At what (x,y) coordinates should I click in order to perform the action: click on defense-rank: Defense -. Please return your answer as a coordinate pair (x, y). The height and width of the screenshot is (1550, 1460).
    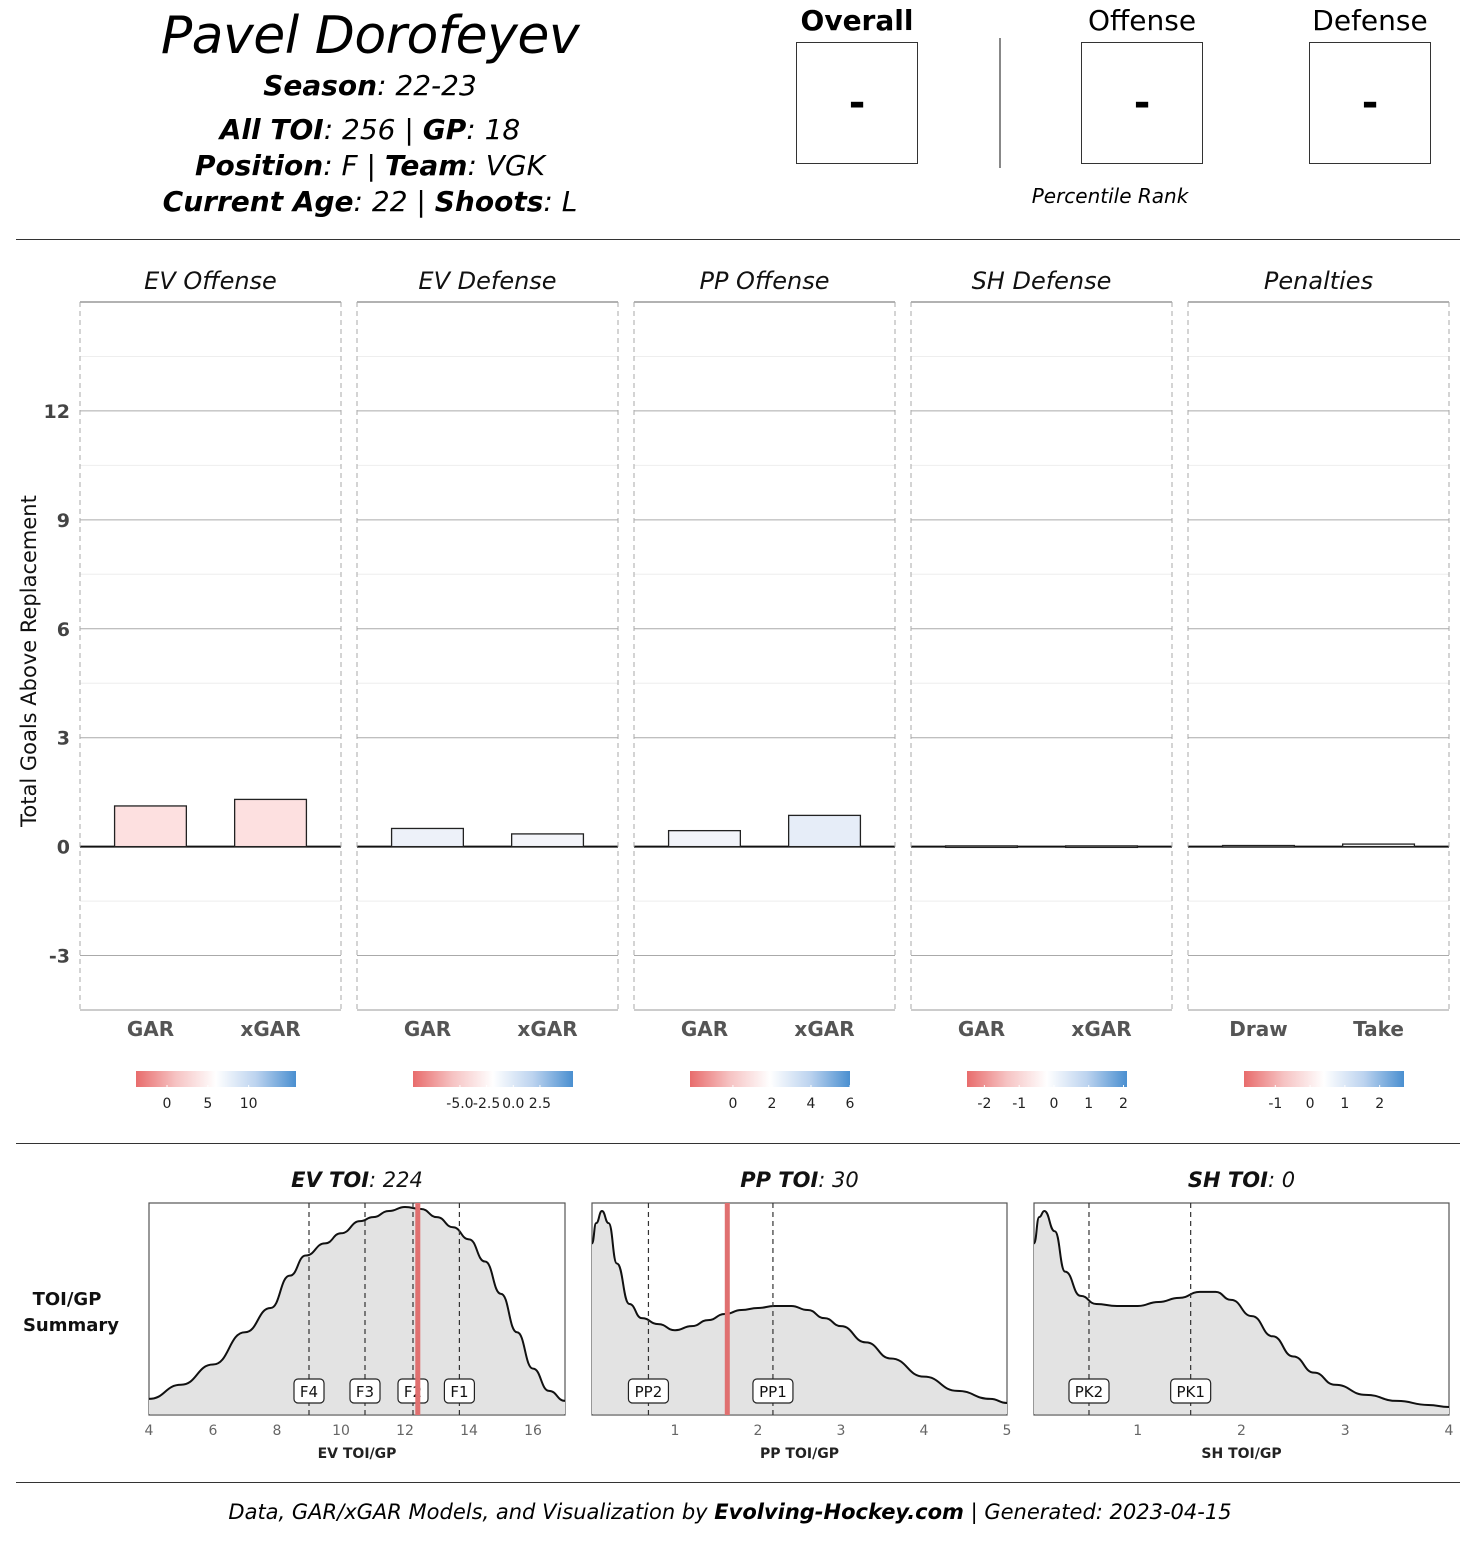
    Looking at the image, I should click on (1370, 82).